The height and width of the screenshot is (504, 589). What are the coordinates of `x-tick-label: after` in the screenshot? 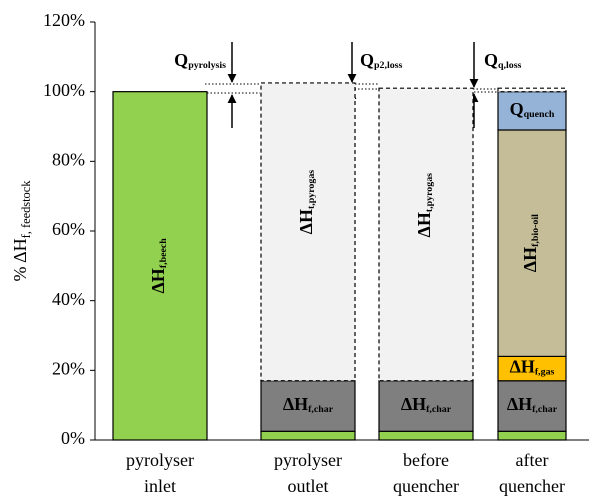 It's located at (532, 460).